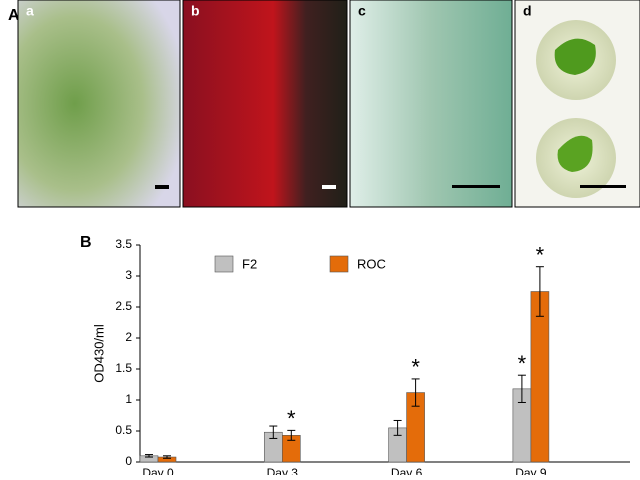  What do you see at coordinates (531, 470) in the screenshot?
I see `x-tick-label: Day 9` at bounding box center [531, 470].